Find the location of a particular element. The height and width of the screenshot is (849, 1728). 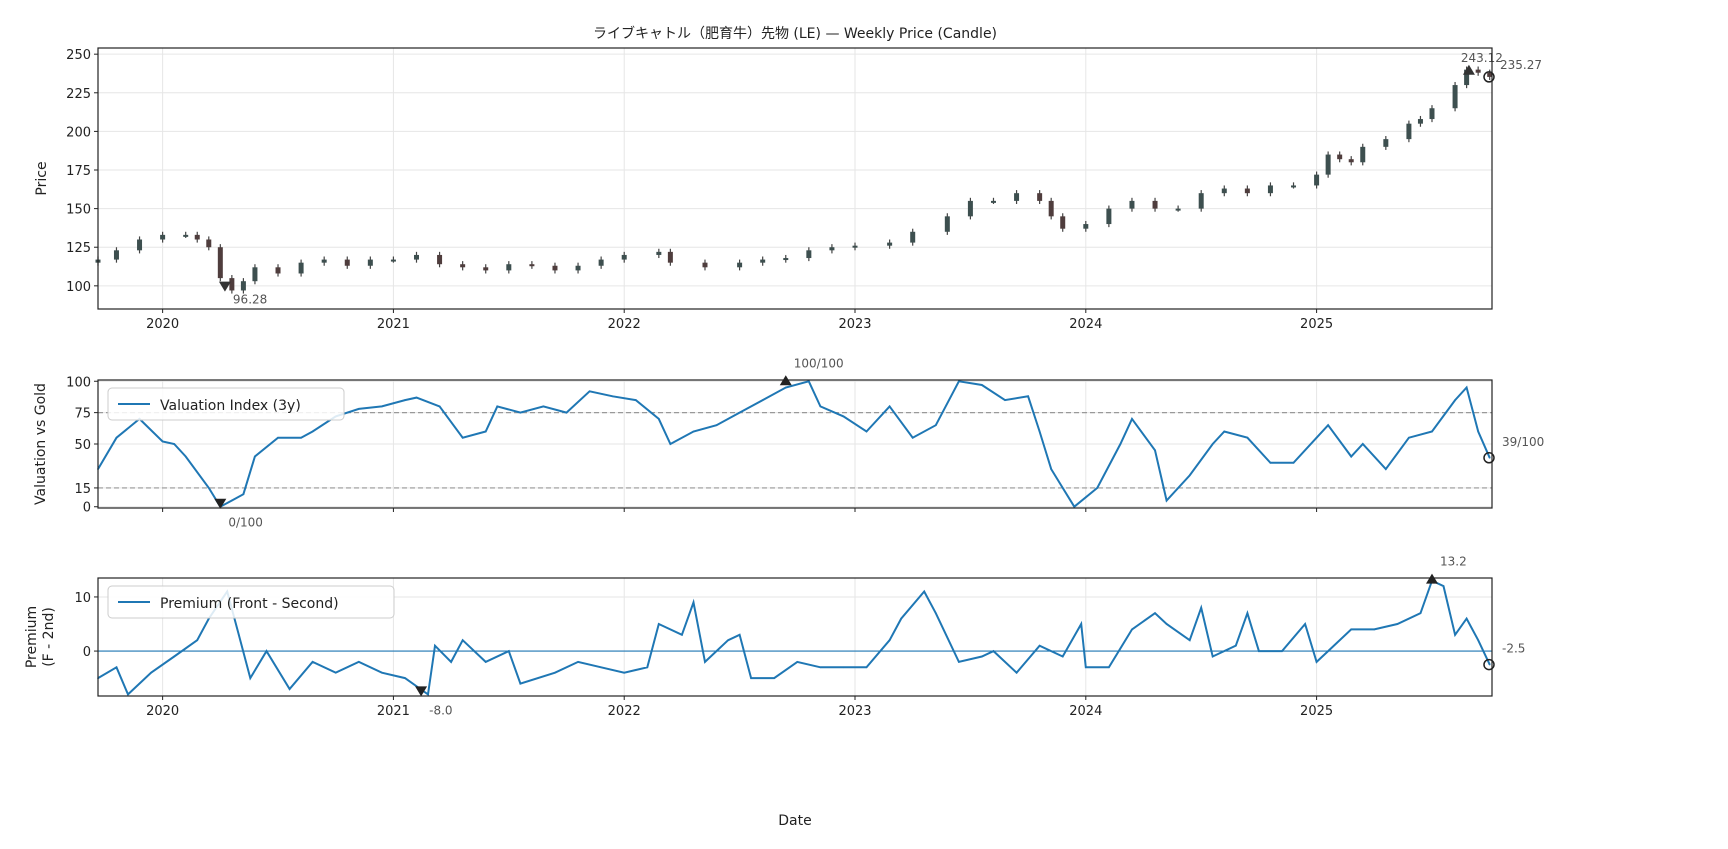

y-tick-label: 125 is located at coordinates (78, 248).